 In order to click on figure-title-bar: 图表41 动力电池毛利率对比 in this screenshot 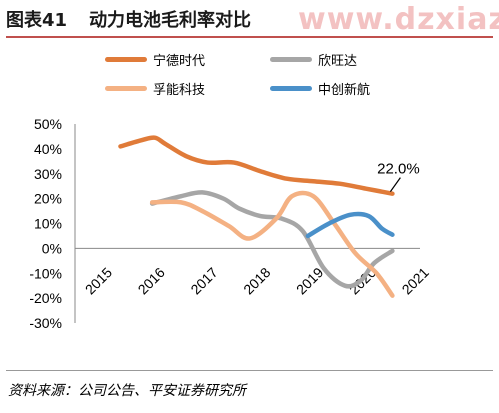, I will do `click(249, 19)`.